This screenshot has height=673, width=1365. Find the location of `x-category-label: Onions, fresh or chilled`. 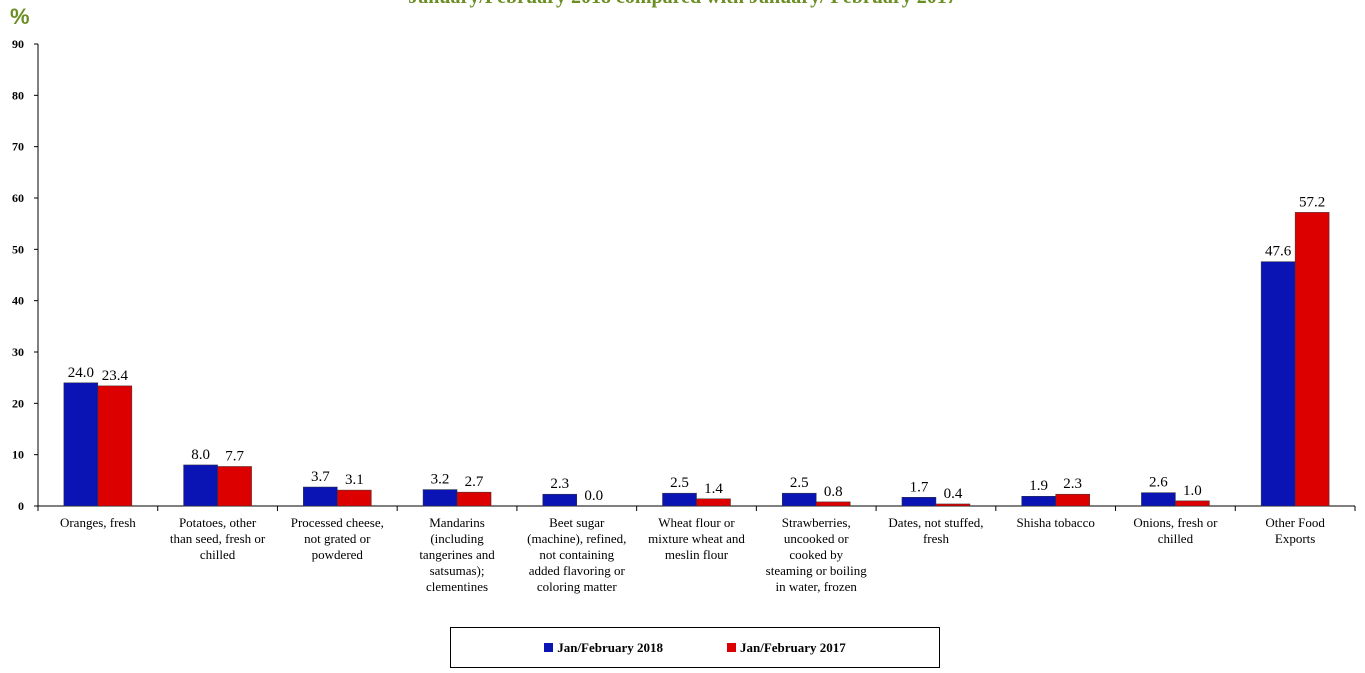

x-category-label: Onions, fresh or chilled is located at coordinates (1175, 530).